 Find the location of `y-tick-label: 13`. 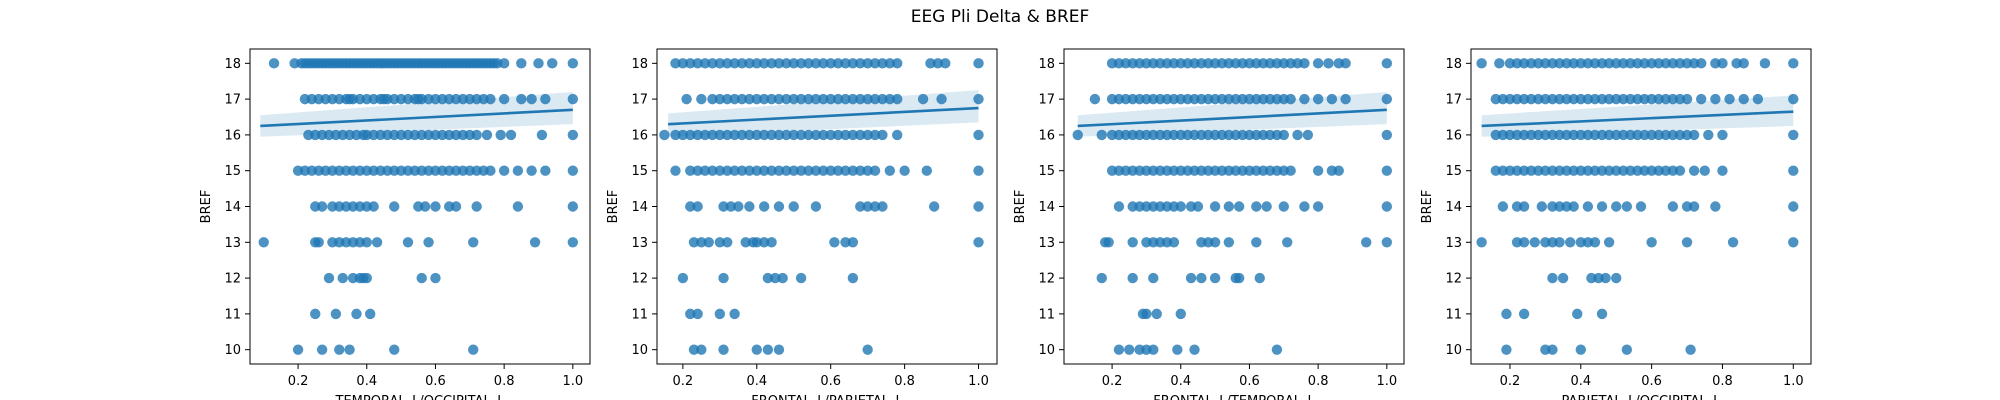

y-tick-label: 13 is located at coordinates (1046, 243).